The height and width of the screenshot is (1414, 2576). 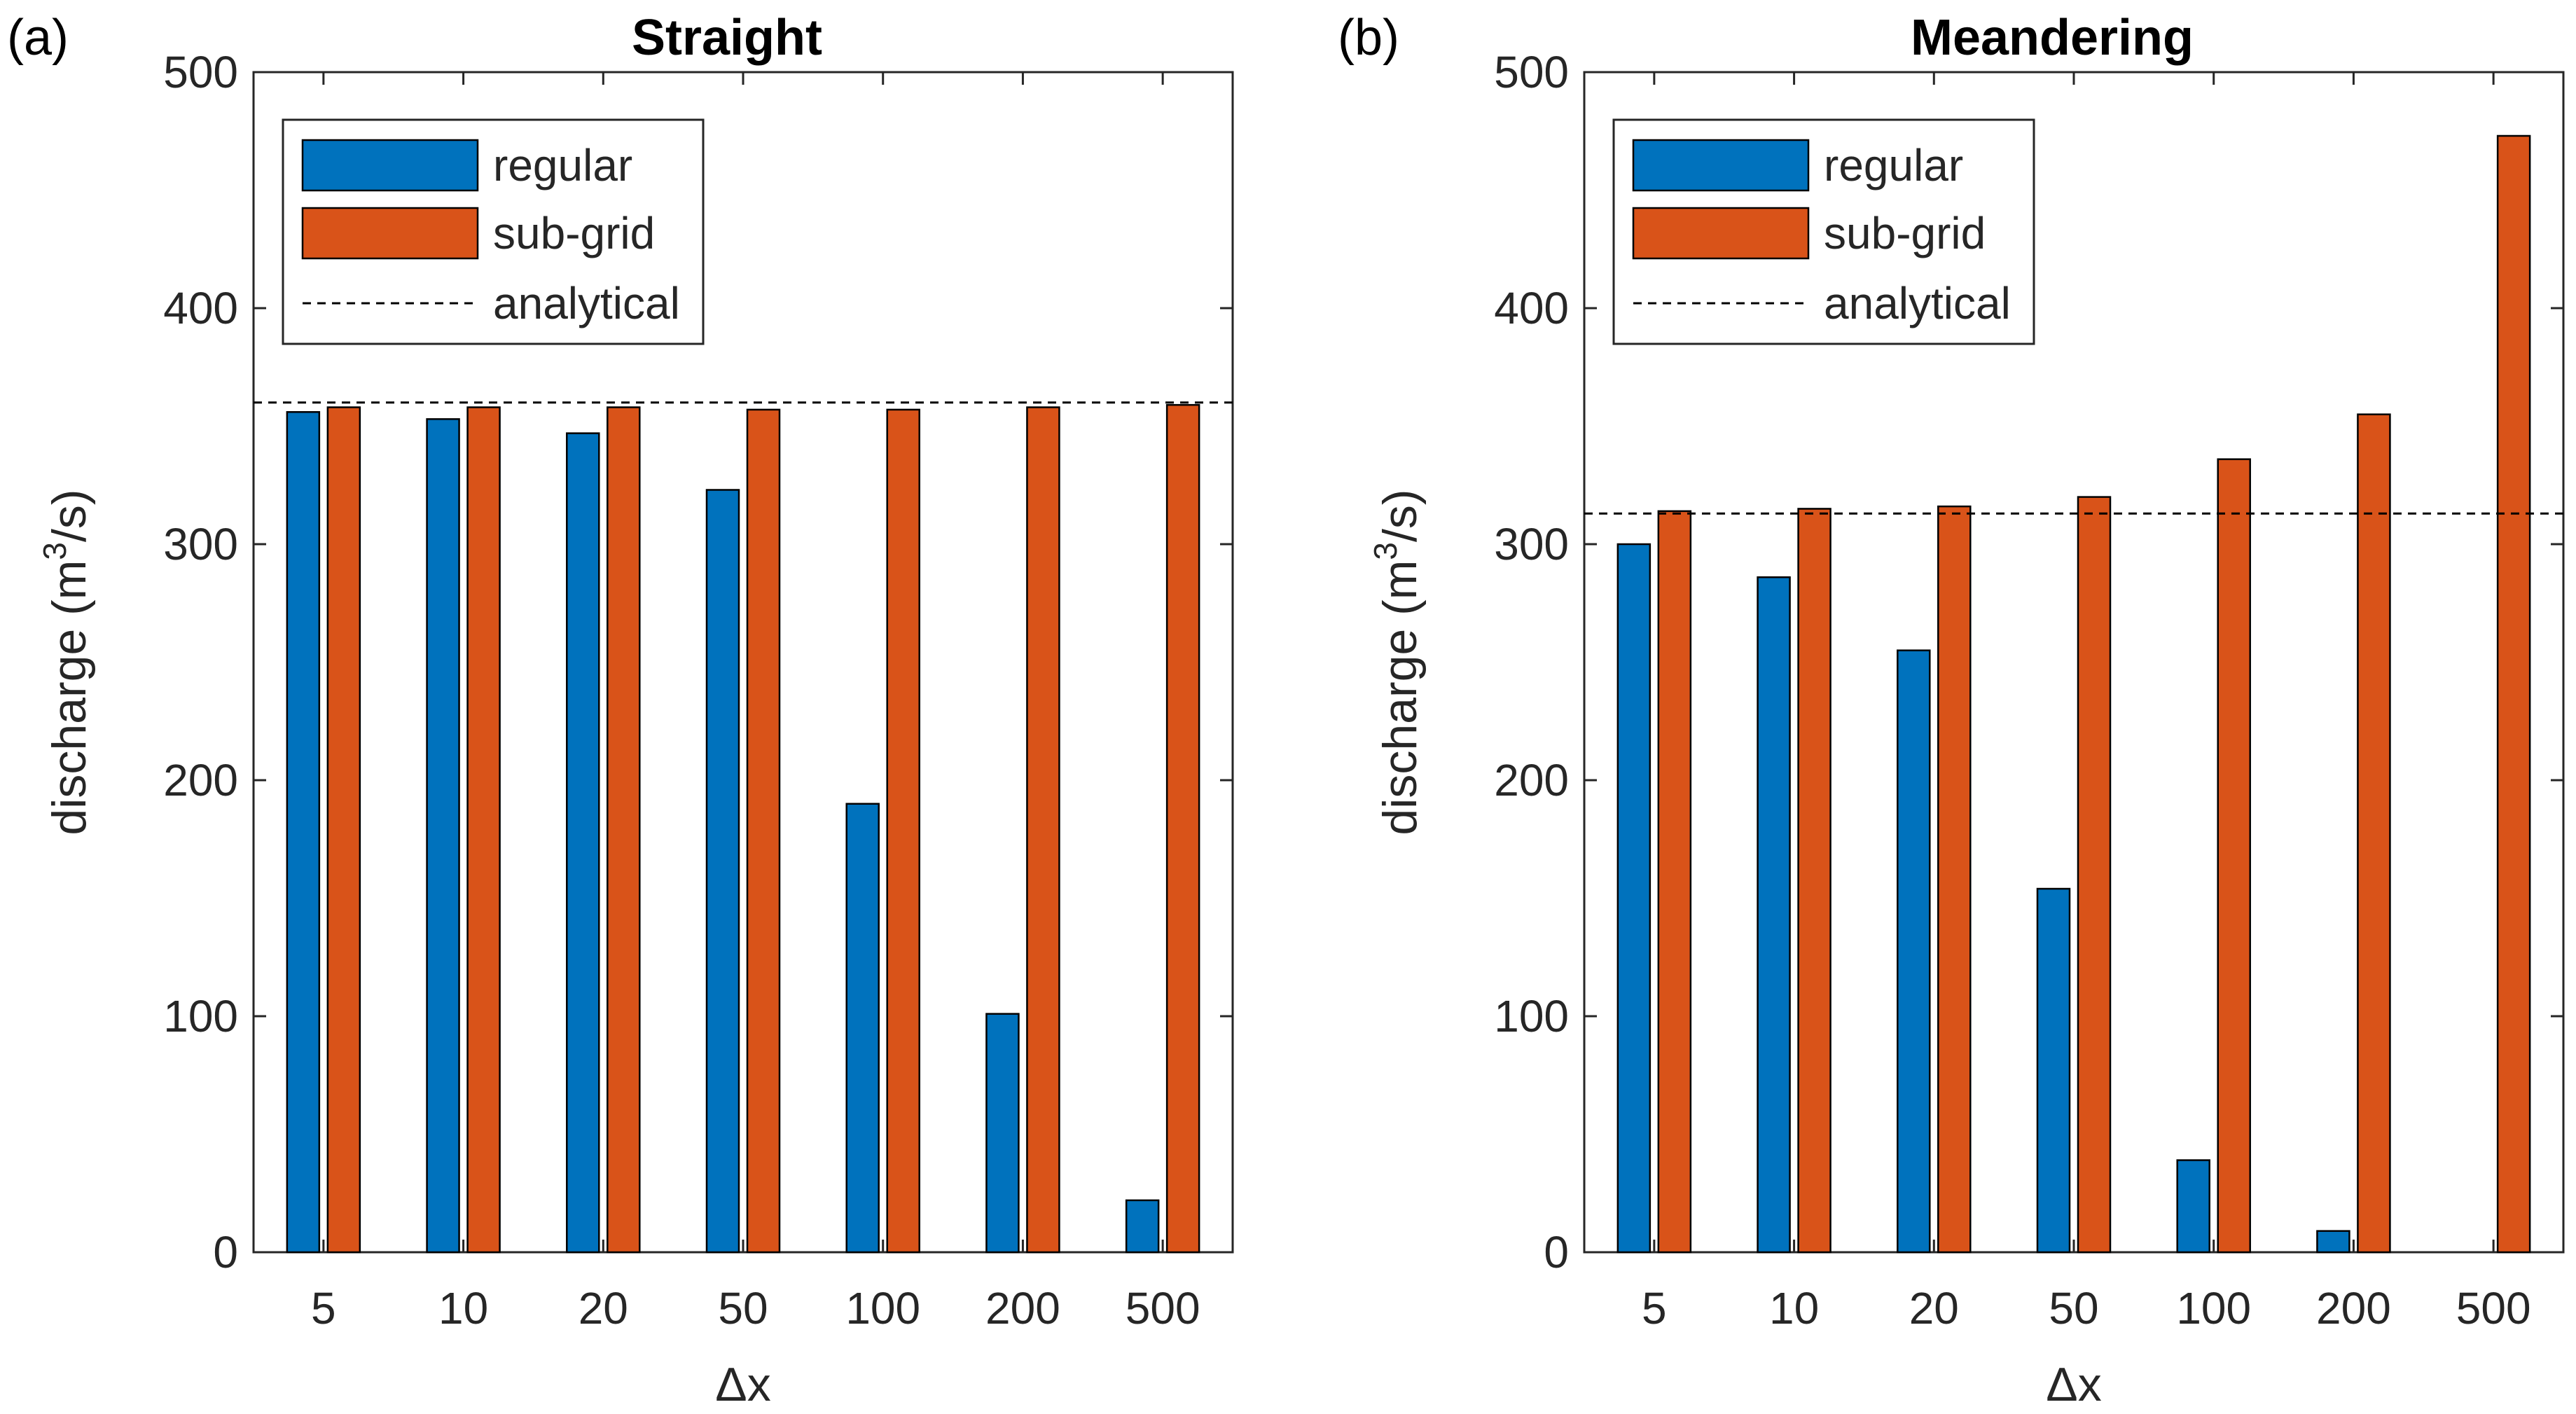 What do you see at coordinates (38, 38) in the screenshot?
I see `panel-letter: (a)` at bounding box center [38, 38].